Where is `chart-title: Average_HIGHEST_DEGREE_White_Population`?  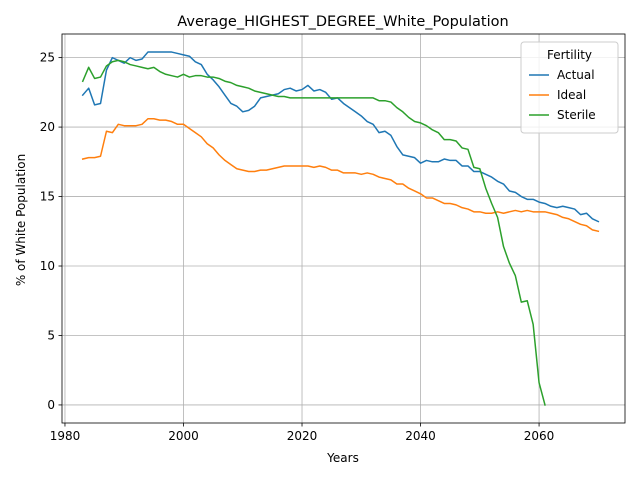
chart-title: Average_HIGHEST_DEGREE_White_Population is located at coordinates (342, 22).